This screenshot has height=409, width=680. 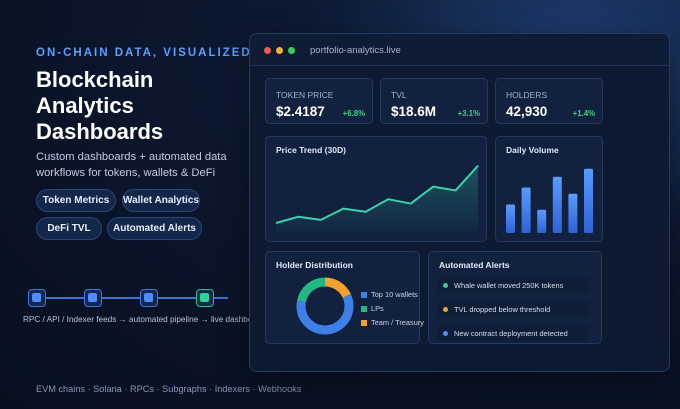 What do you see at coordinates (459, 50) in the screenshot?
I see `window-titlebar: portfolio-analytics.live` at bounding box center [459, 50].